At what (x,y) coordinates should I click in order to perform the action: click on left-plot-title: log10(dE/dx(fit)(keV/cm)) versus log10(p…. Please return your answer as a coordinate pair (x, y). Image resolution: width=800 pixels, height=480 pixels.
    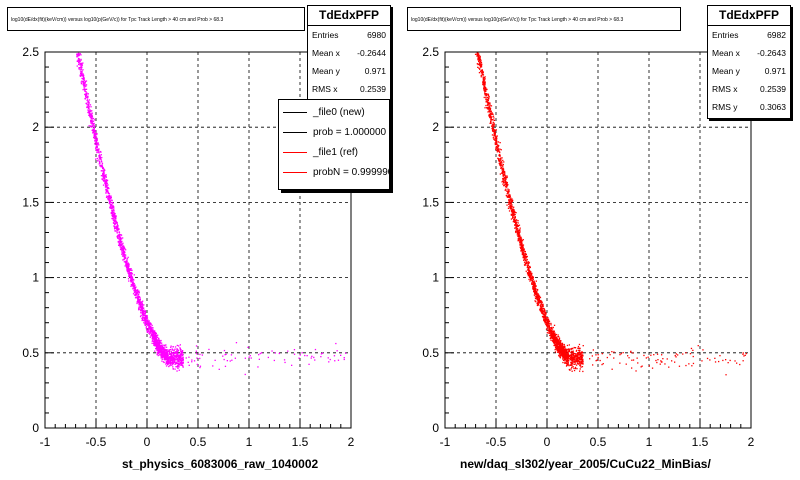
    Looking at the image, I should click on (156, 19).